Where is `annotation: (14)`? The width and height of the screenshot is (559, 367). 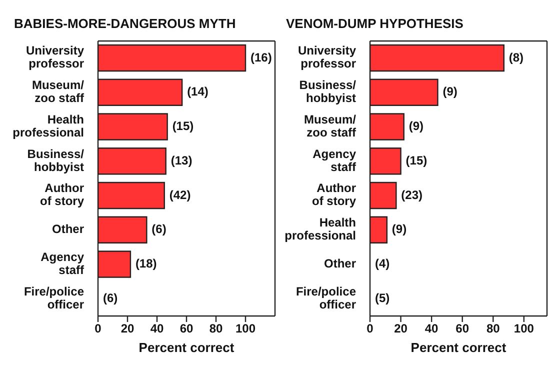
annotation: (14) is located at coordinates (197, 91).